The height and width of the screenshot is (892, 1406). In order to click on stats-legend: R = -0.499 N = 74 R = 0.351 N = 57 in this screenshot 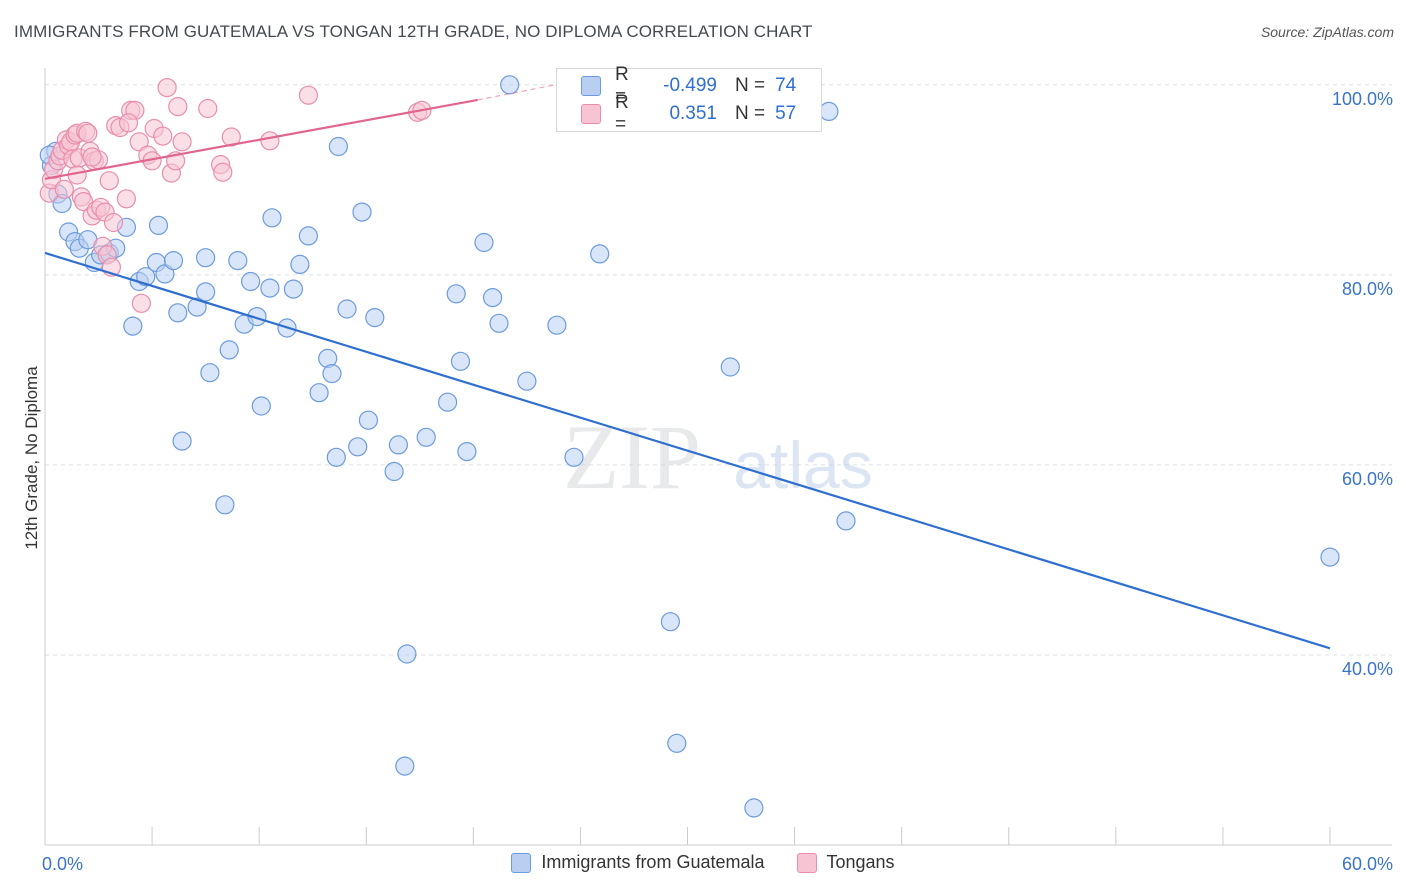, I will do `click(689, 99)`.